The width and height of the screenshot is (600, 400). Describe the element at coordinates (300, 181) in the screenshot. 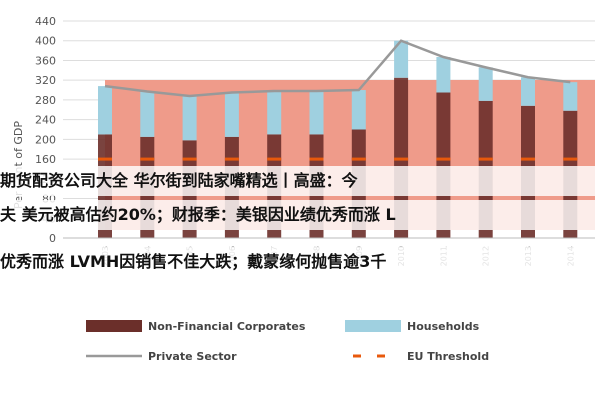

I see `overlay-headline-1: 期货配资公司大全 华尔街到陆家嘴精选丨高盛：今` at that location.